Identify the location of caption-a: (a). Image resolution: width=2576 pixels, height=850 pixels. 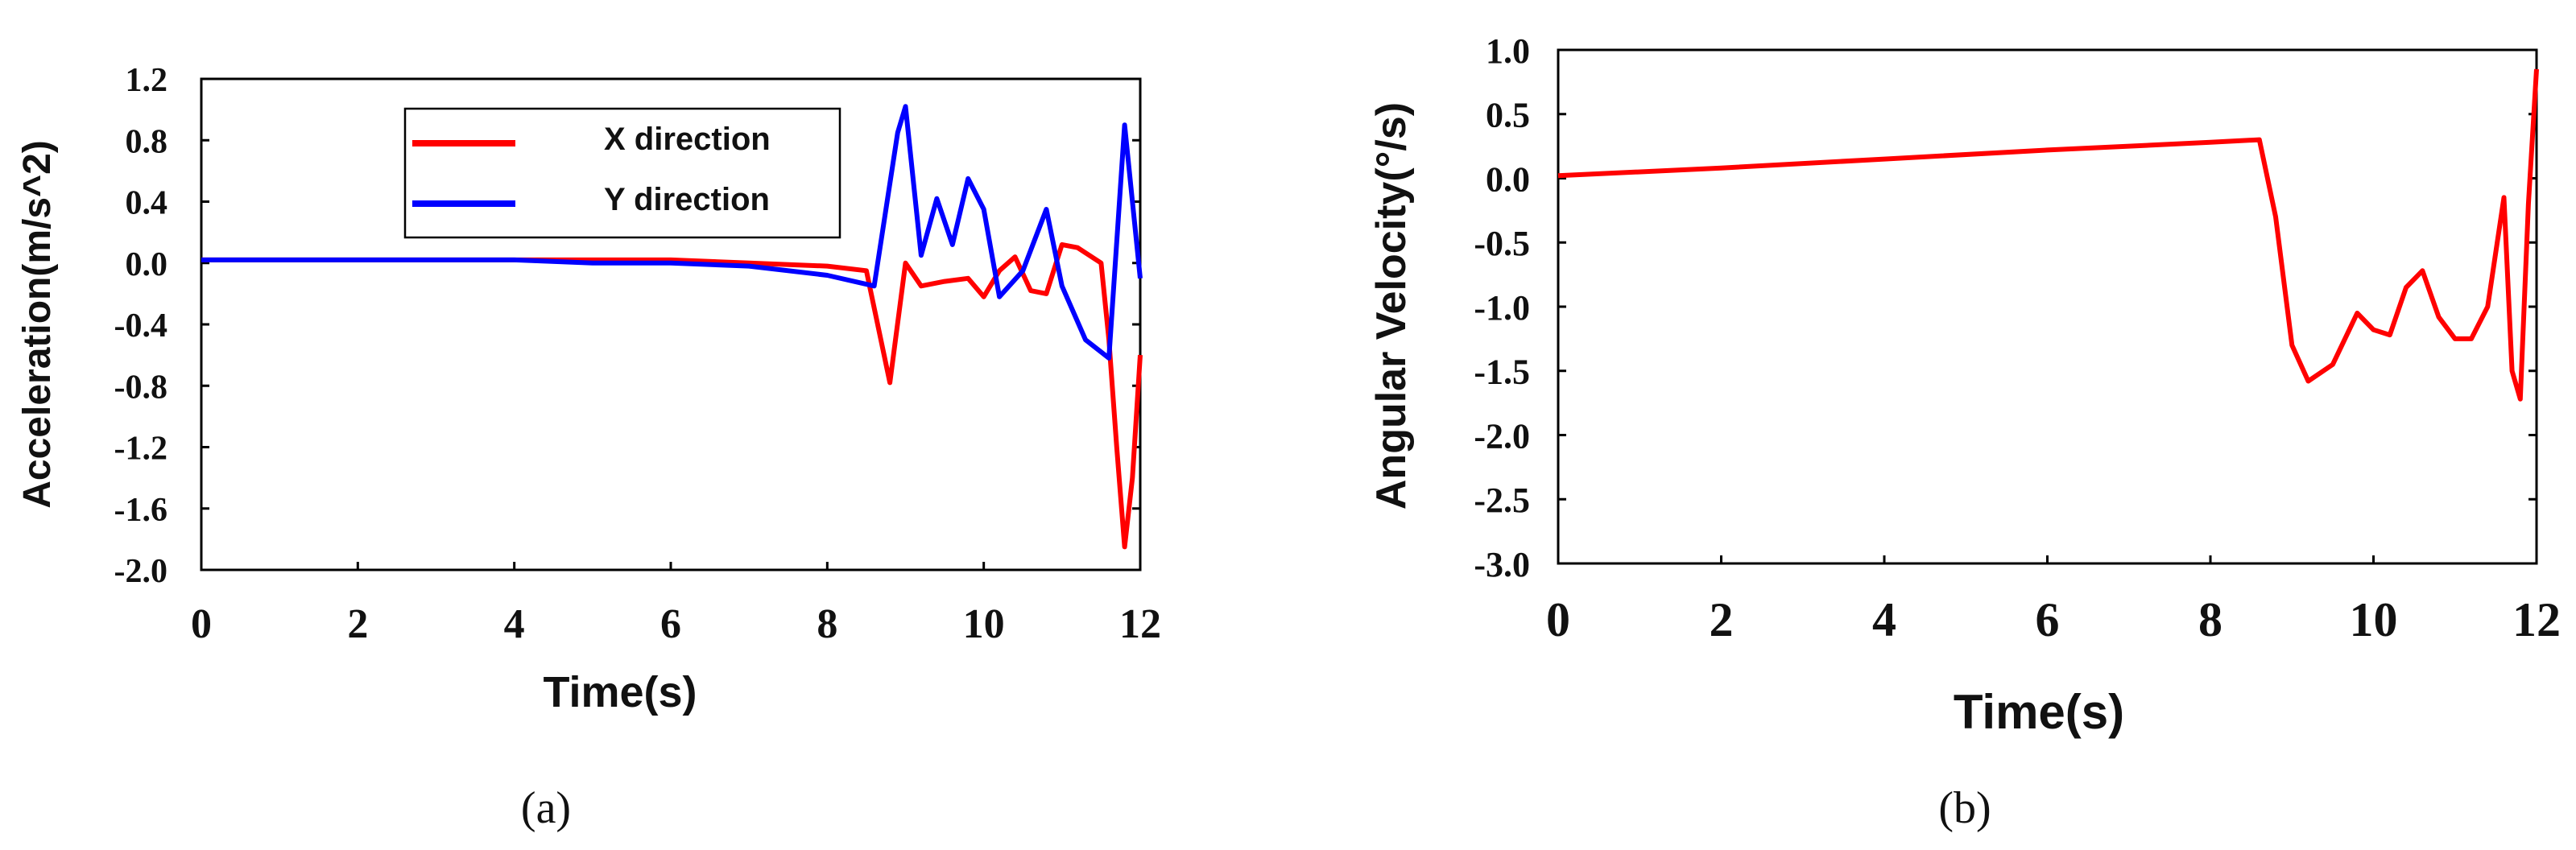
(546, 808).